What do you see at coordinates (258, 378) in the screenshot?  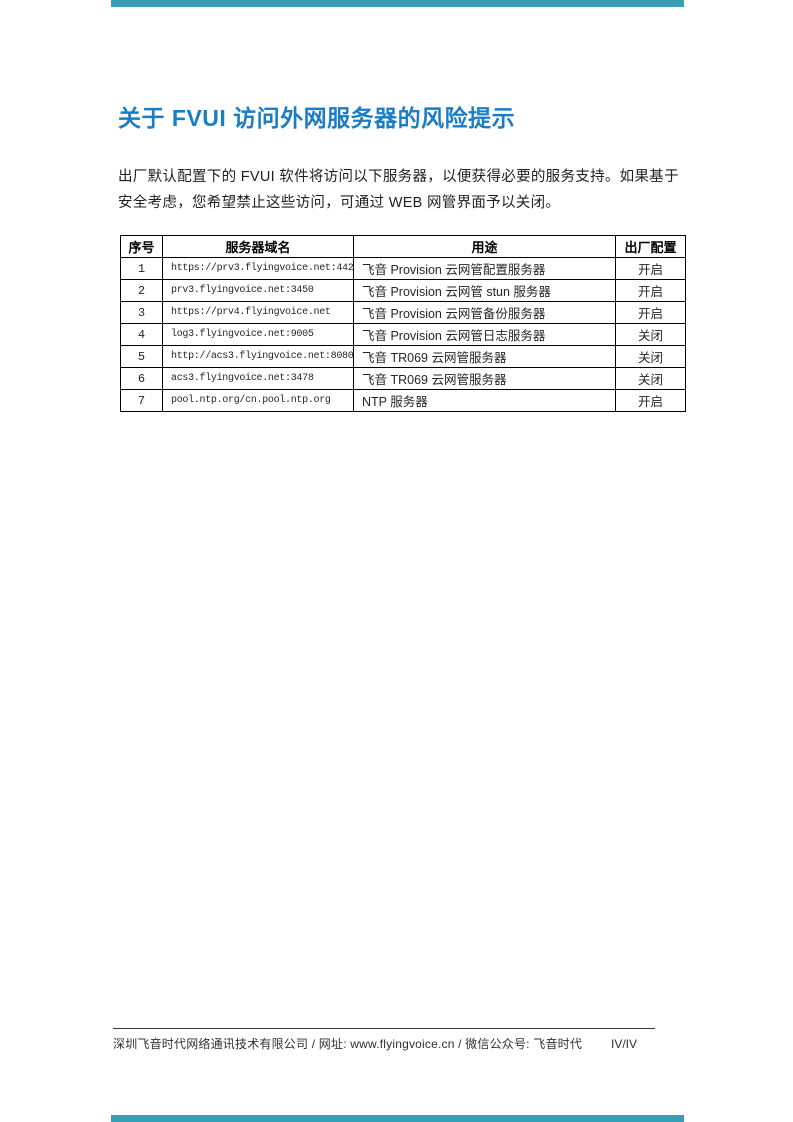 I see `cell-domain: acs3.flyingvoice.net:3478` at bounding box center [258, 378].